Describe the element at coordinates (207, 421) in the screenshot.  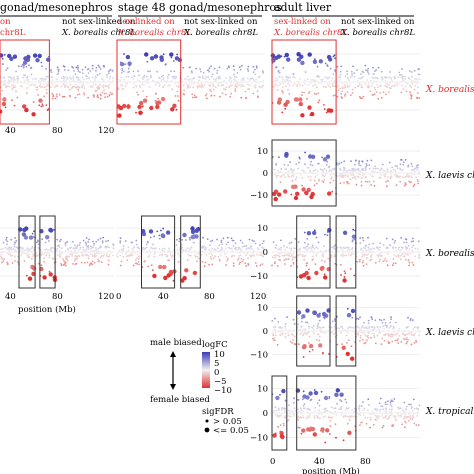
I see `legend-dot-small` at that location.